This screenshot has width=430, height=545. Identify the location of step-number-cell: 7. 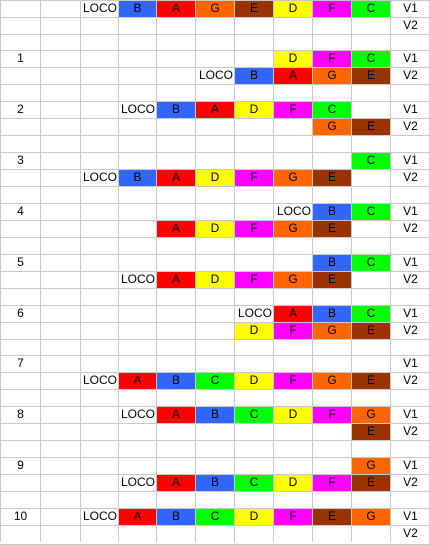
(20, 363).